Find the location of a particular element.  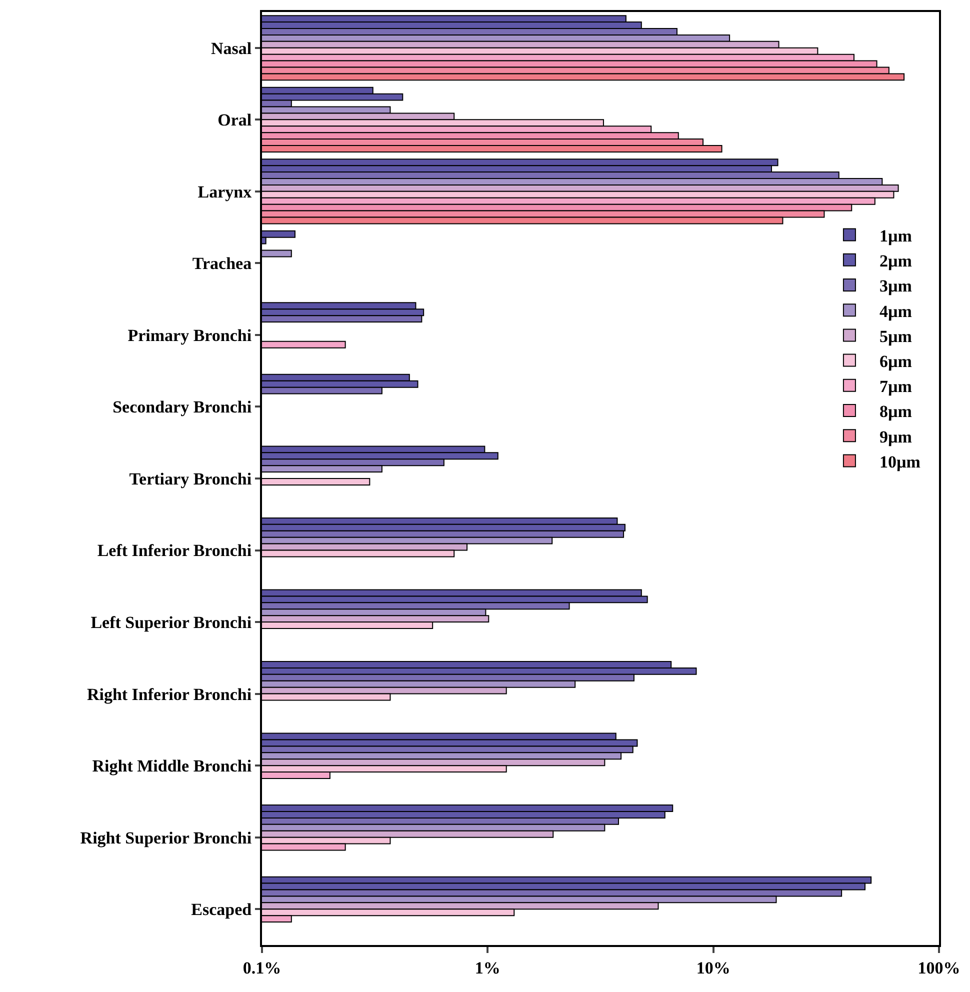

x-tick-label: 10% is located at coordinates (713, 968).